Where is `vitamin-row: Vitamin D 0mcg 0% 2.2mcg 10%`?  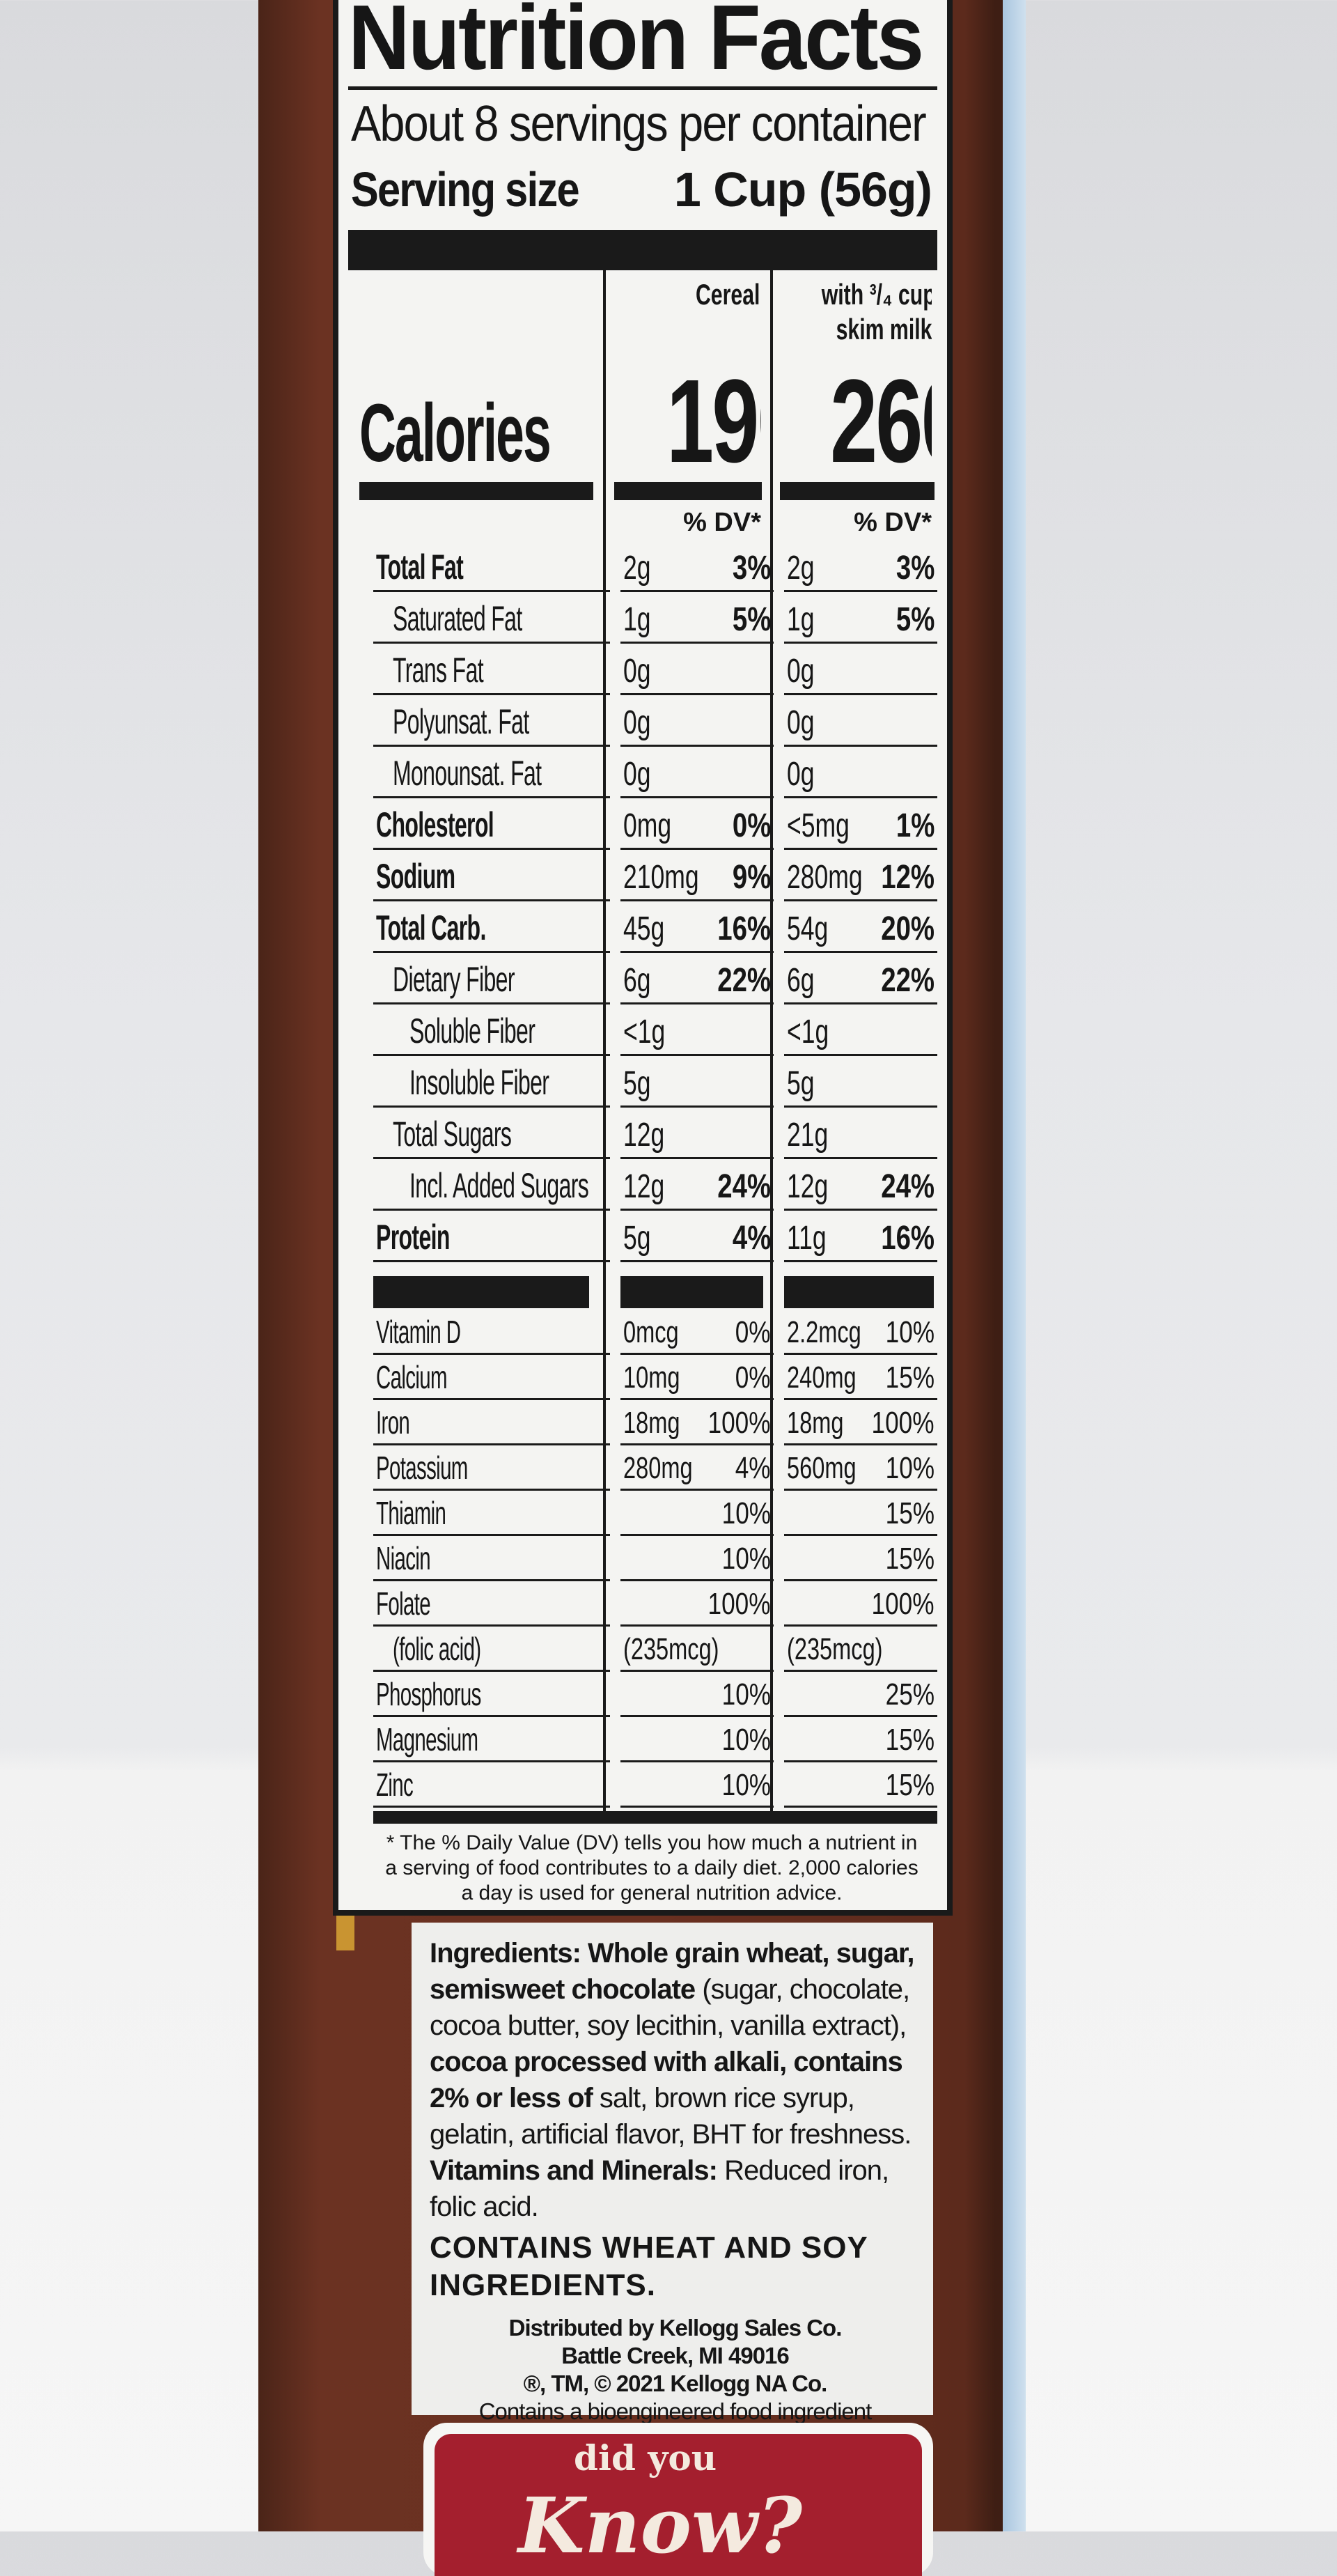
vitamin-row: Vitamin D 0mcg 0% 2.2mcg 10% is located at coordinates (643, 1332).